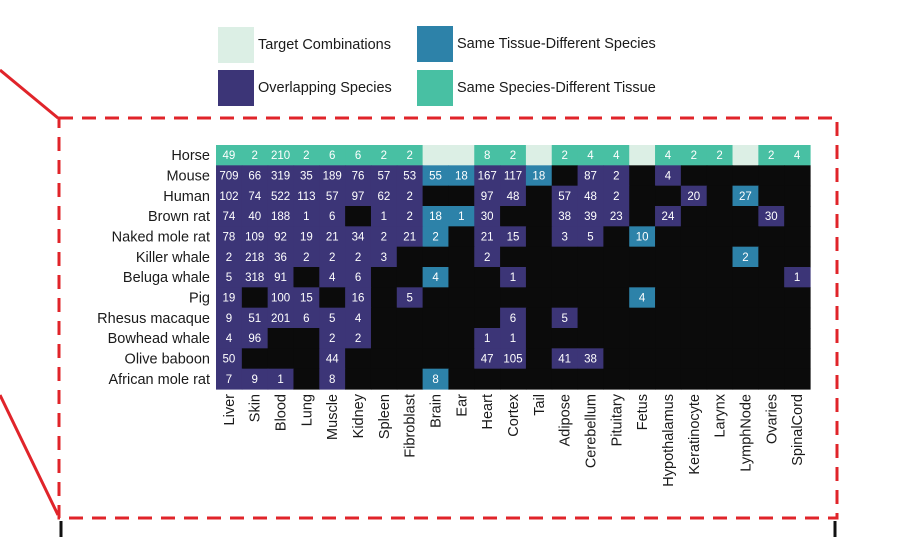  I want to click on heatmap-cell-pig-liver, so click(229, 298).